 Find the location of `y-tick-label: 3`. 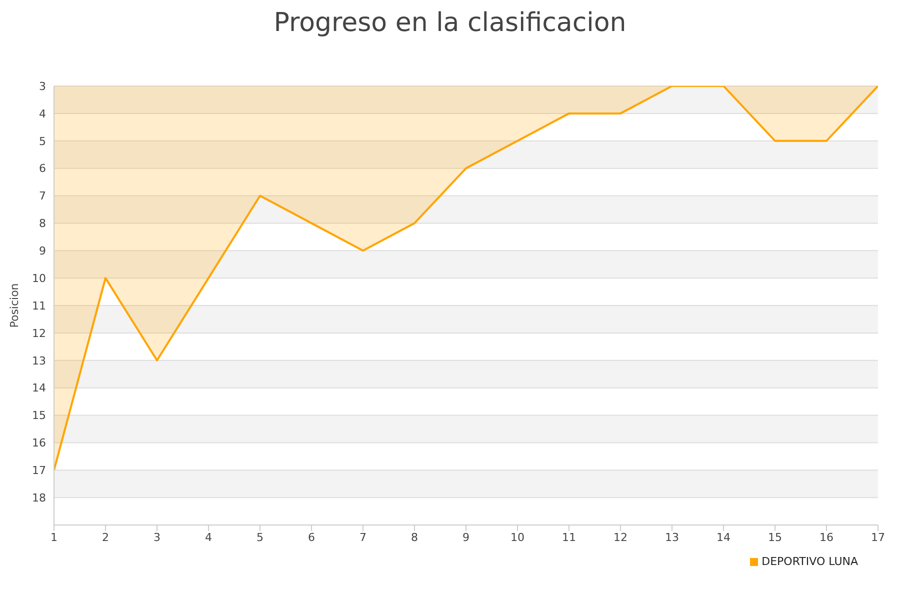

y-tick-label: 3 is located at coordinates (42, 86).